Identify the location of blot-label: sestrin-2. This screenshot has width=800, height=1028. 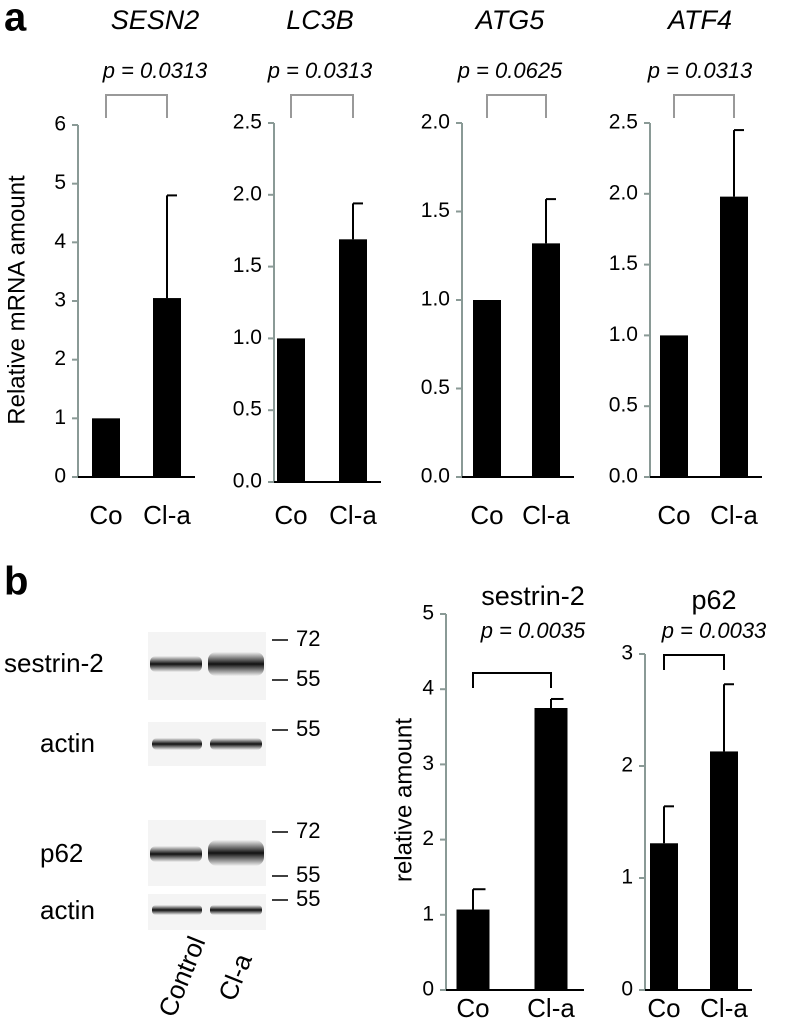
(54, 663).